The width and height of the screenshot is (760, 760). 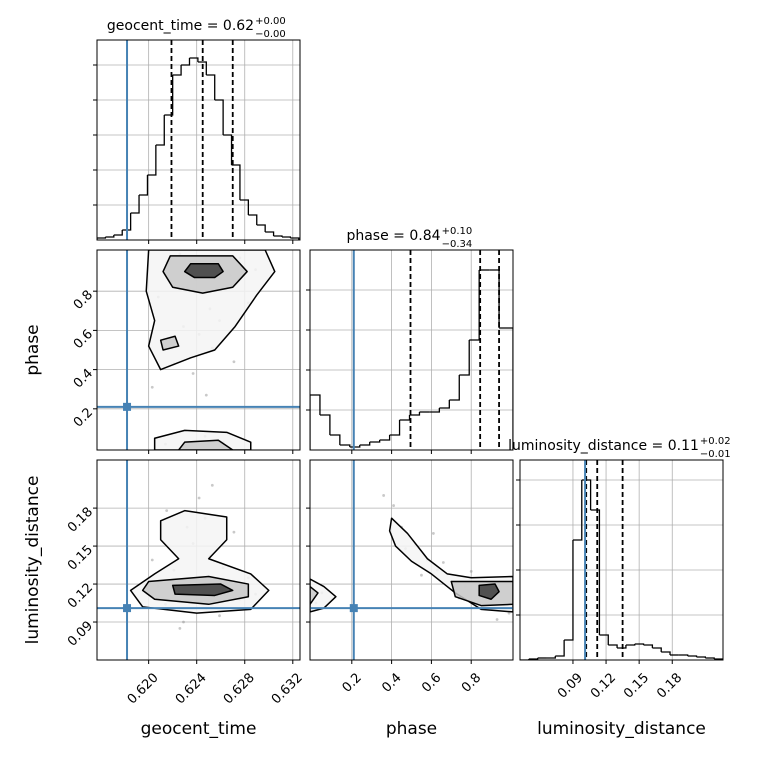 I want to click on panel-title: phase = 0.84, so click(x=393, y=236).